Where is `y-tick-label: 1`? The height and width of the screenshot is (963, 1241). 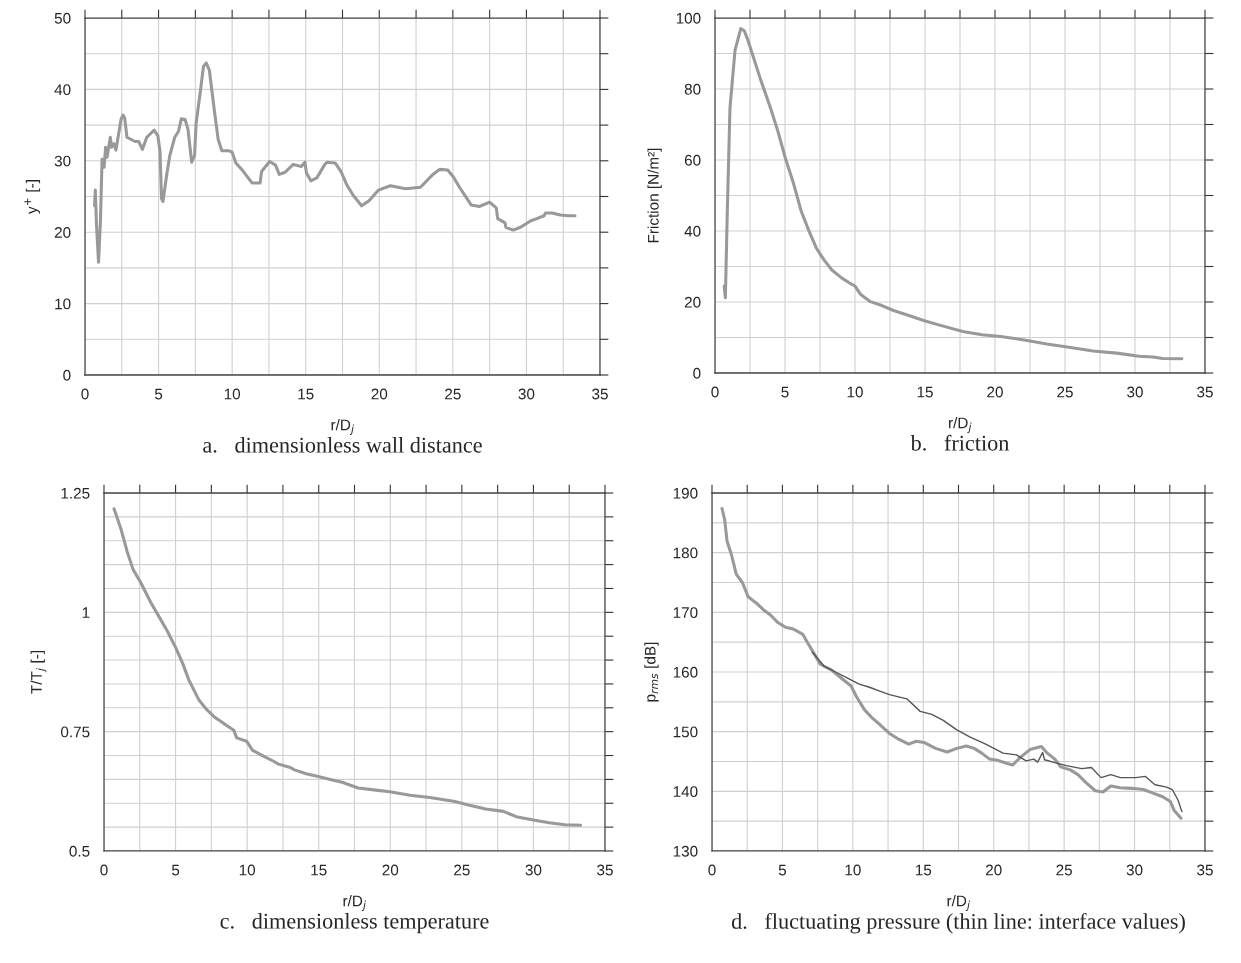 y-tick-label: 1 is located at coordinates (86, 612).